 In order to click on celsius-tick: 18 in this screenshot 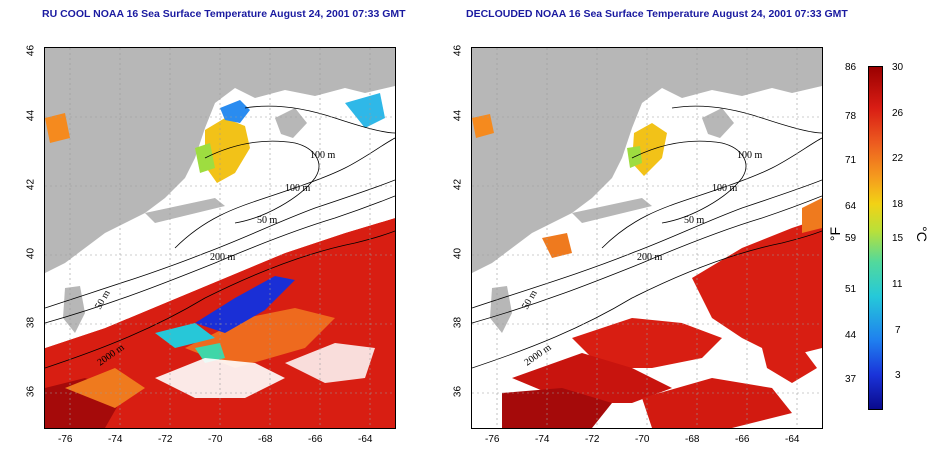, I will do `click(898, 204)`.